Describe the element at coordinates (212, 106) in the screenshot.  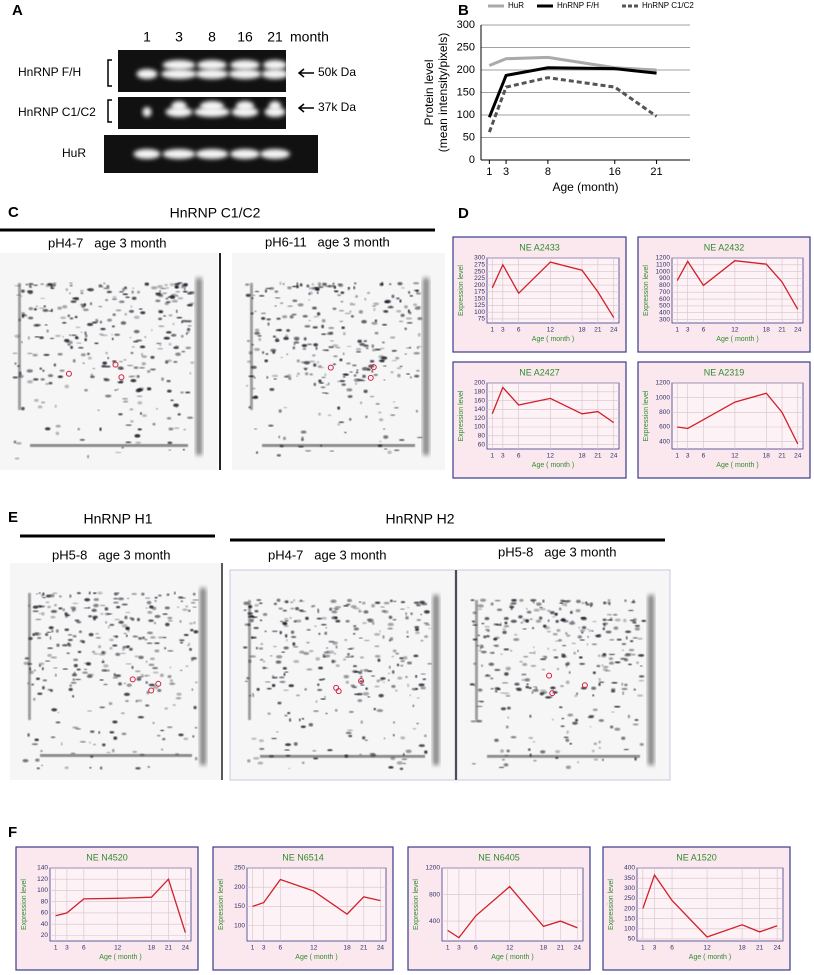
I see `blot-band` at that location.